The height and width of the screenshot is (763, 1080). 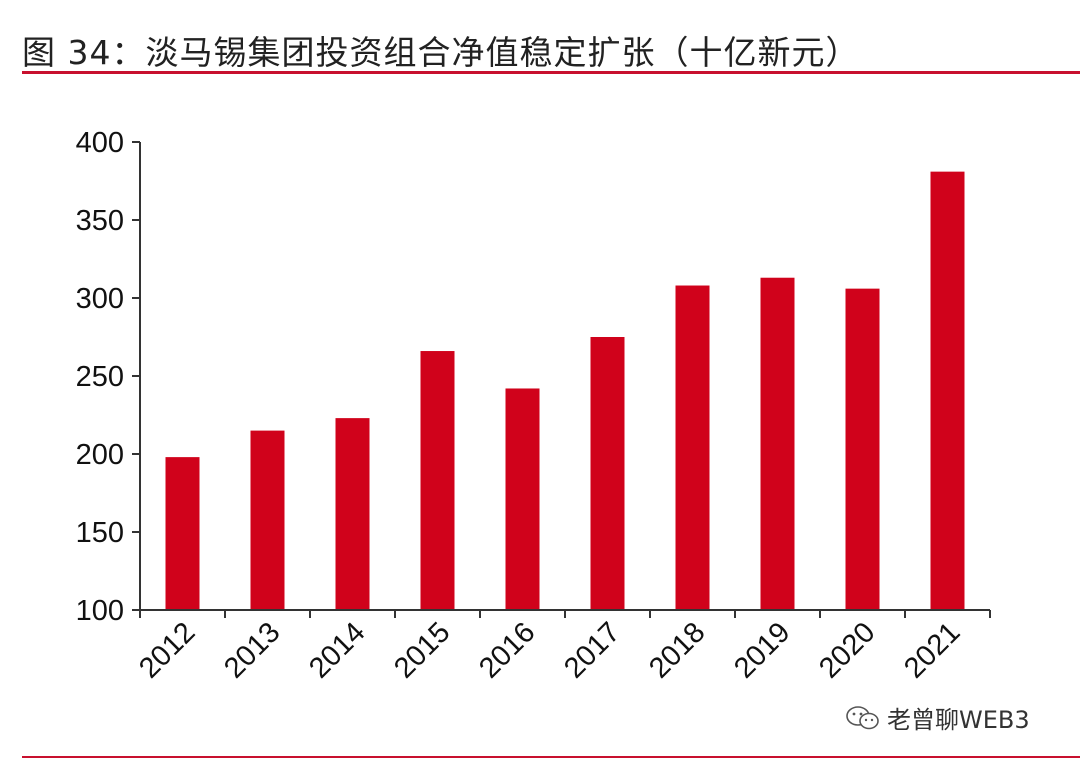 I want to click on bar-2019, so click(x=777, y=443).